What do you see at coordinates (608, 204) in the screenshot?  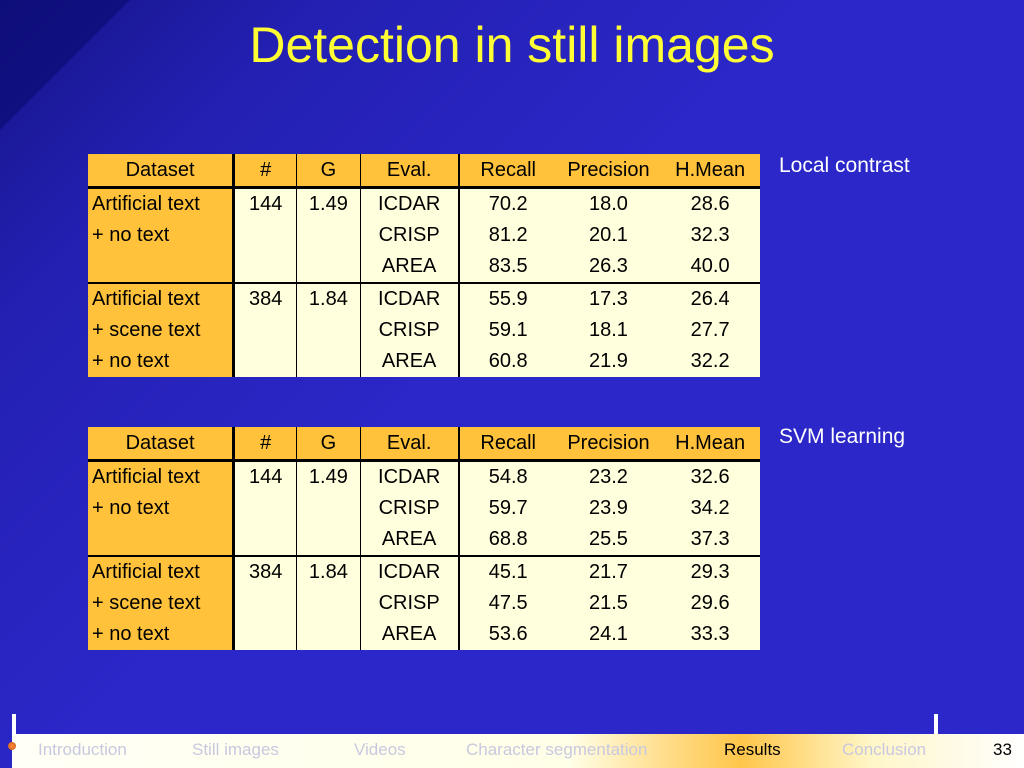 I see `cell-precision: 18.0` at bounding box center [608, 204].